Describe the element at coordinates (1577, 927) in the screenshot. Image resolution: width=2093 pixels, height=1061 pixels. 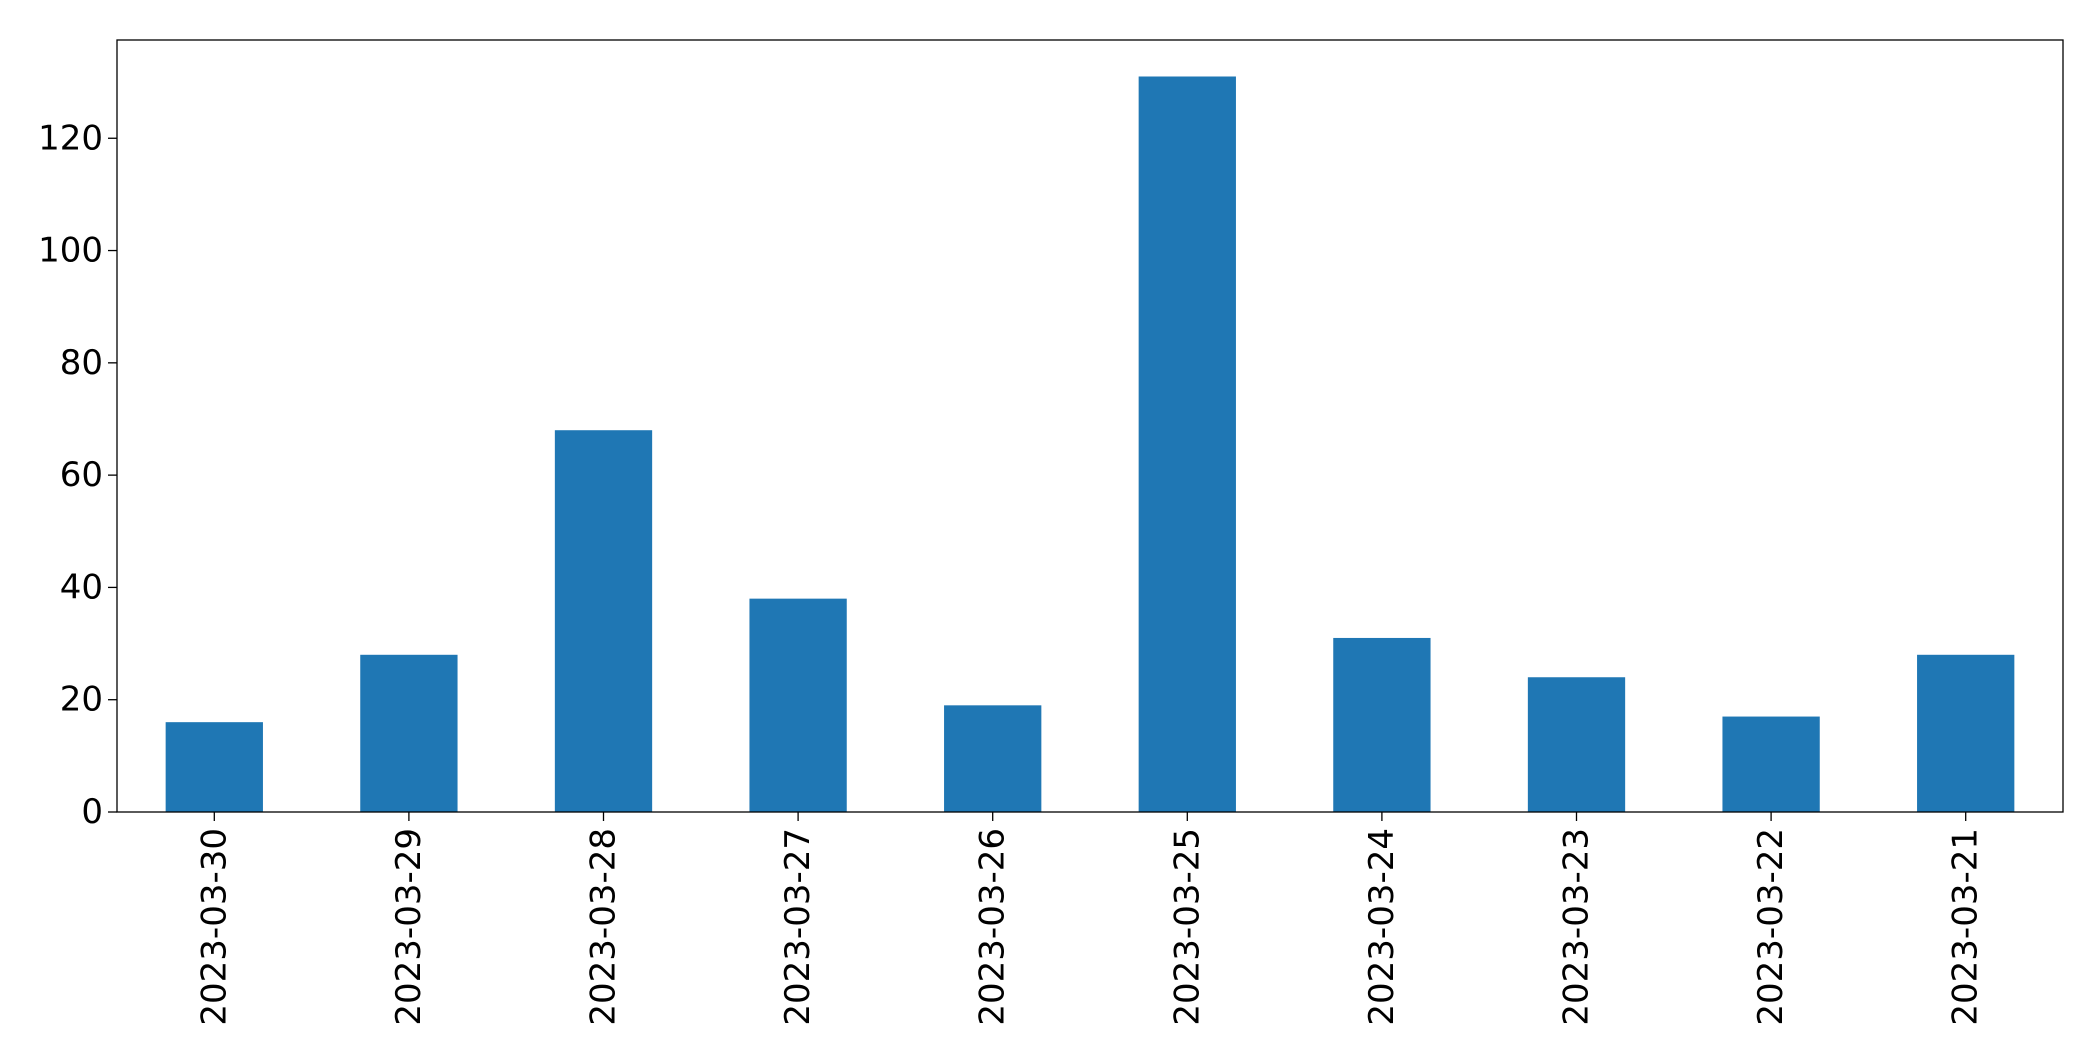
I see `x-tick-label: 2023-03-23` at that location.